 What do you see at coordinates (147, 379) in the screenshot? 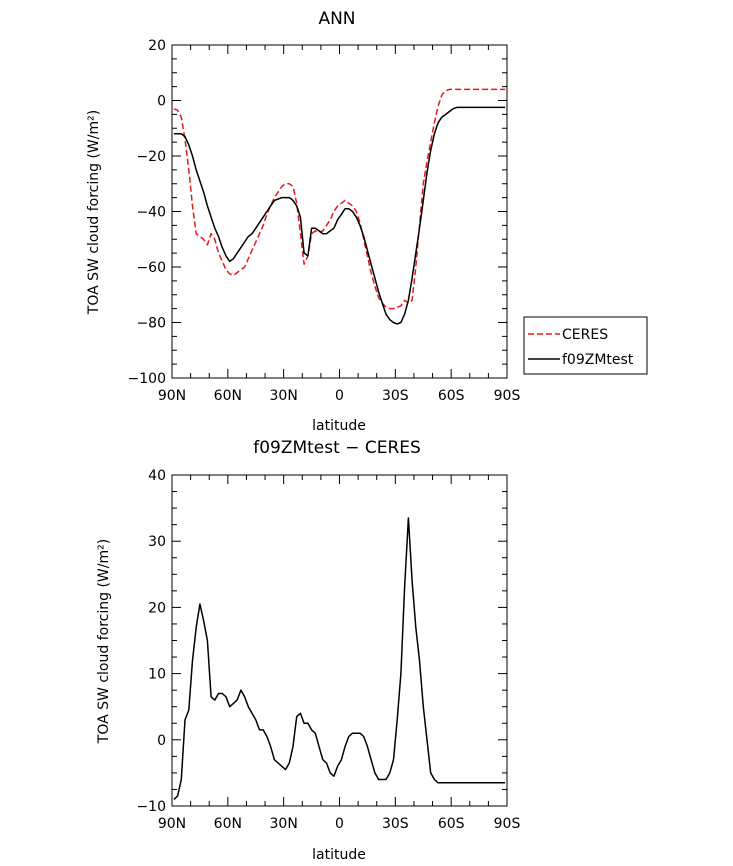
I see `top-y-tick-label: −100` at bounding box center [147, 379].